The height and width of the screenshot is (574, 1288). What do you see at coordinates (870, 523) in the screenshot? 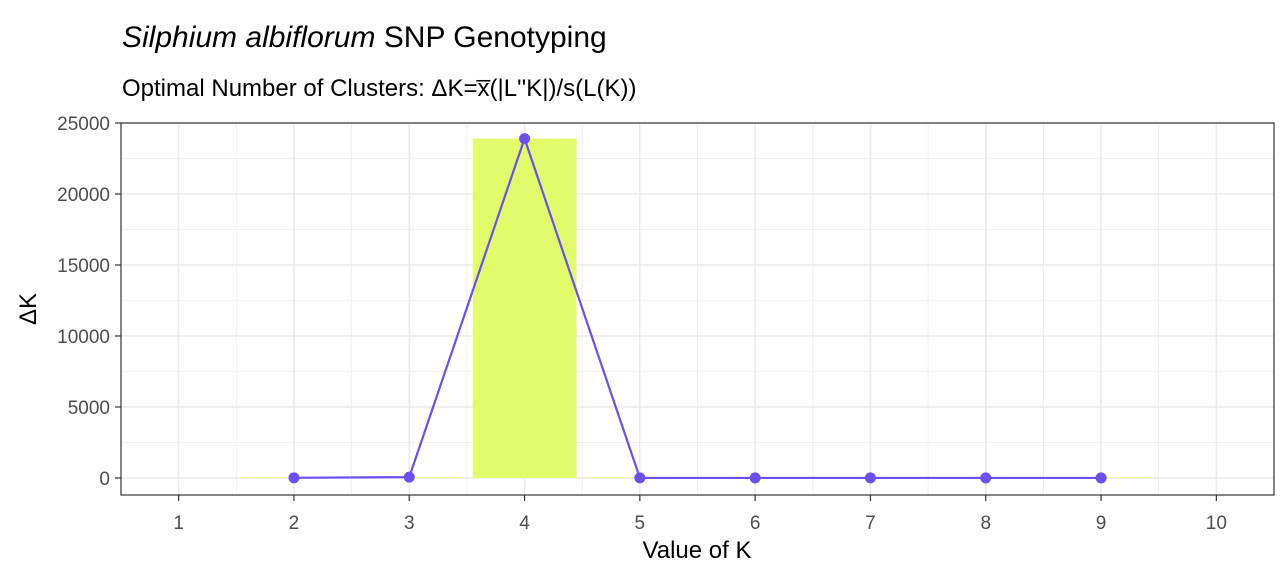
I see `x-tick-label: 7` at bounding box center [870, 523].